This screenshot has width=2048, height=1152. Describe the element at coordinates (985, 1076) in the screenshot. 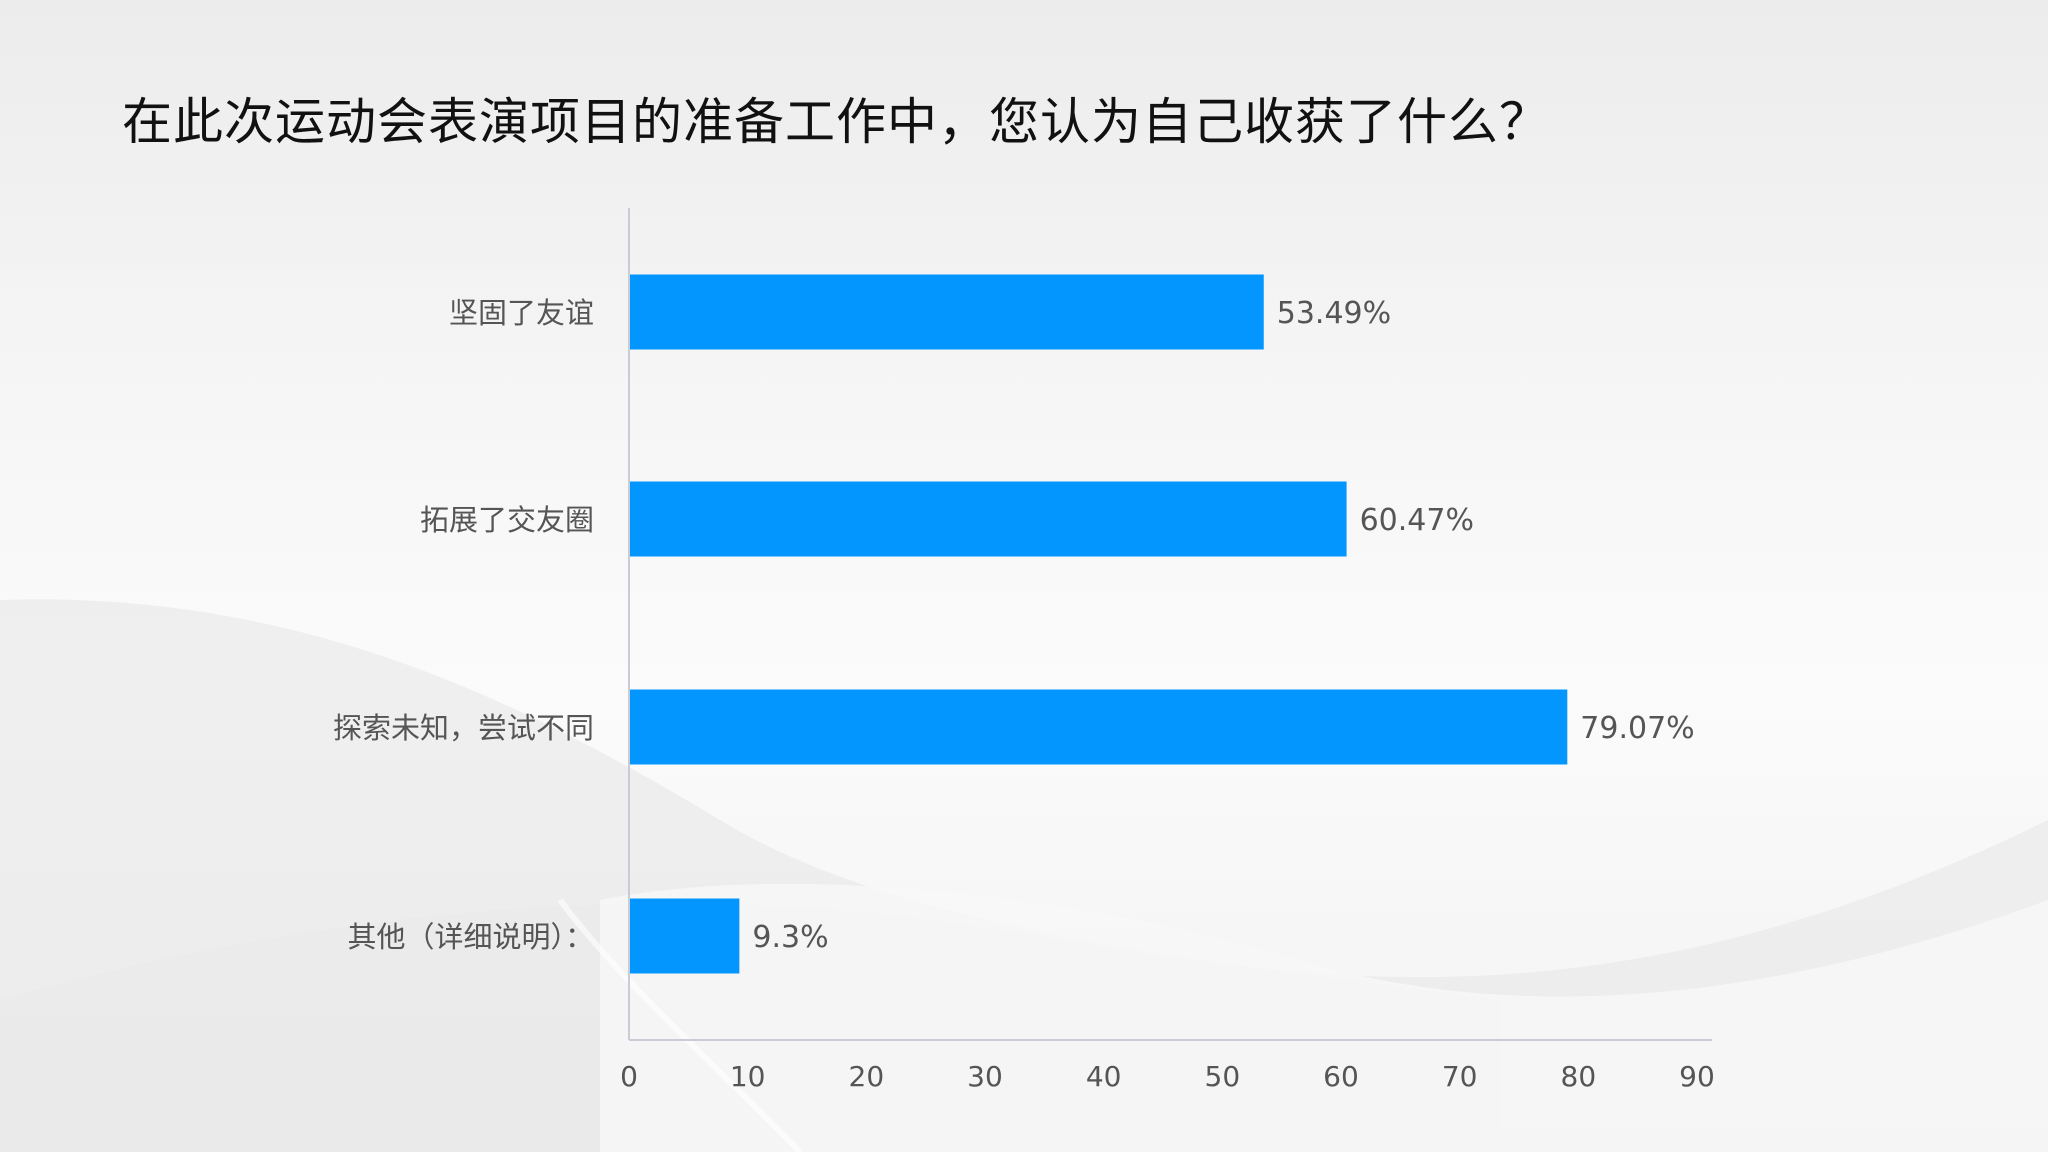

I see `x-tick-label: 30` at that location.